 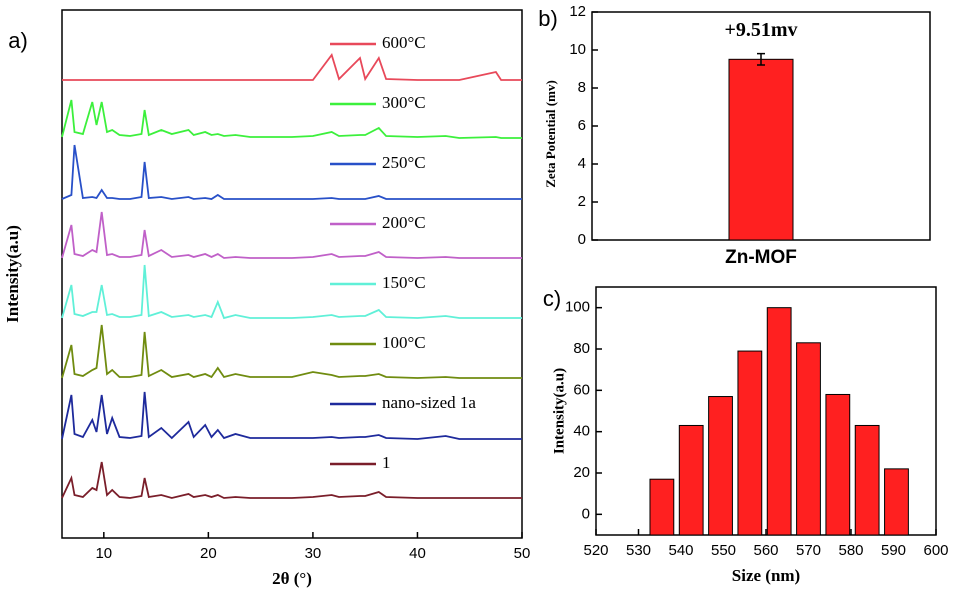 I want to click on x-tick-label: 10, so click(x=103, y=553).